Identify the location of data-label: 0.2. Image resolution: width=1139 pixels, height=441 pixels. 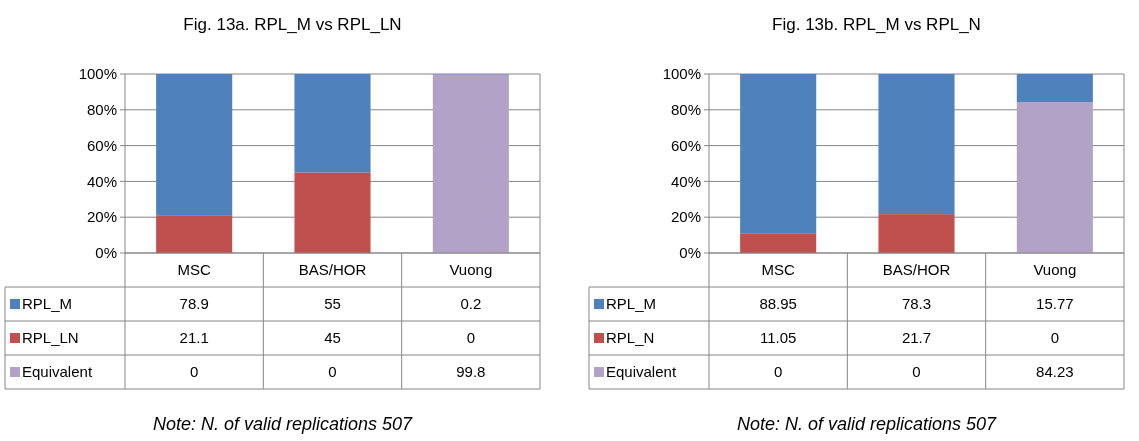
(471, 304).